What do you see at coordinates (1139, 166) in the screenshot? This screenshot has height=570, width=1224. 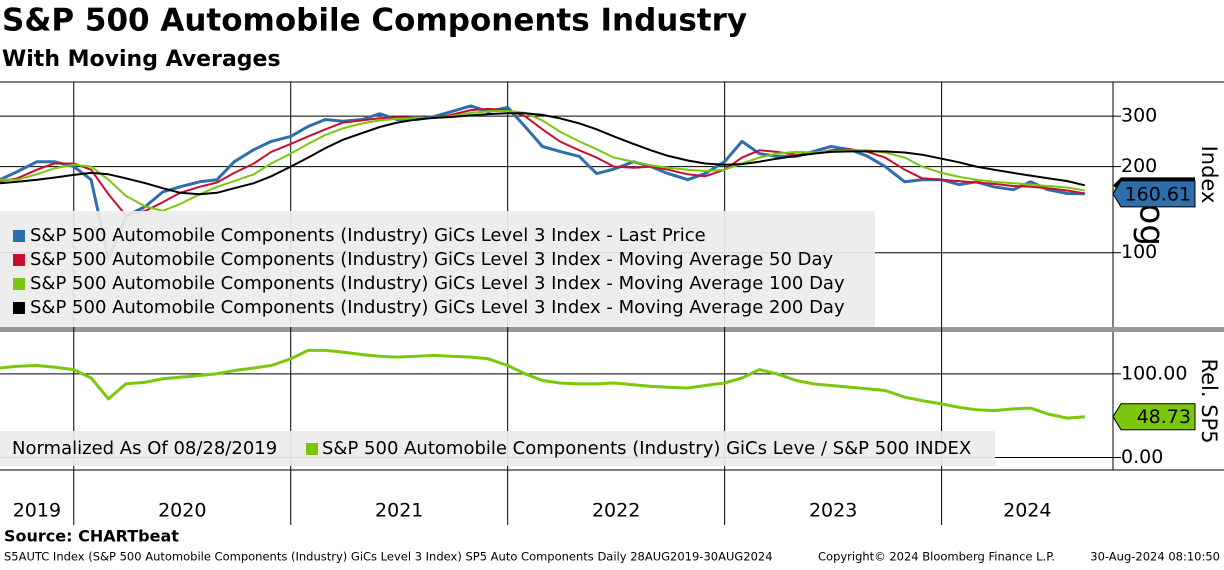 I see `y-tick-label: 200` at bounding box center [1139, 166].